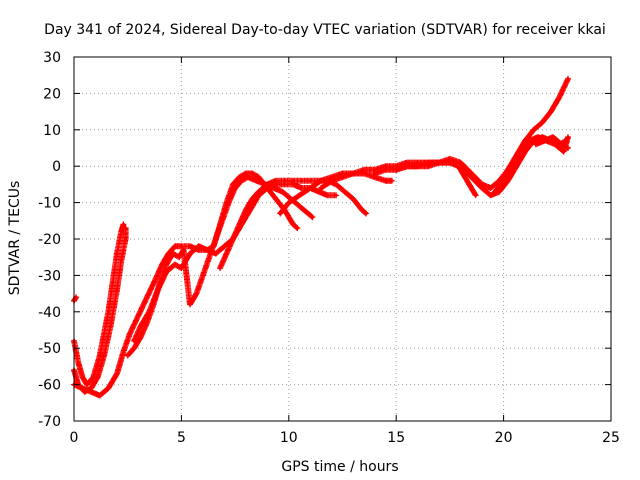  What do you see at coordinates (15, 238) in the screenshot?
I see `y-axis-label: SDTVAR / TECUs` at bounding box center [15, 238].